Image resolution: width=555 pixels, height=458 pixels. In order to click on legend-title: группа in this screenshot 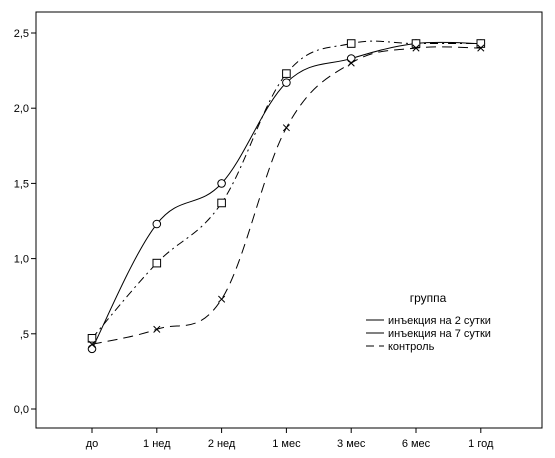, I will do `click(428, 298)`.